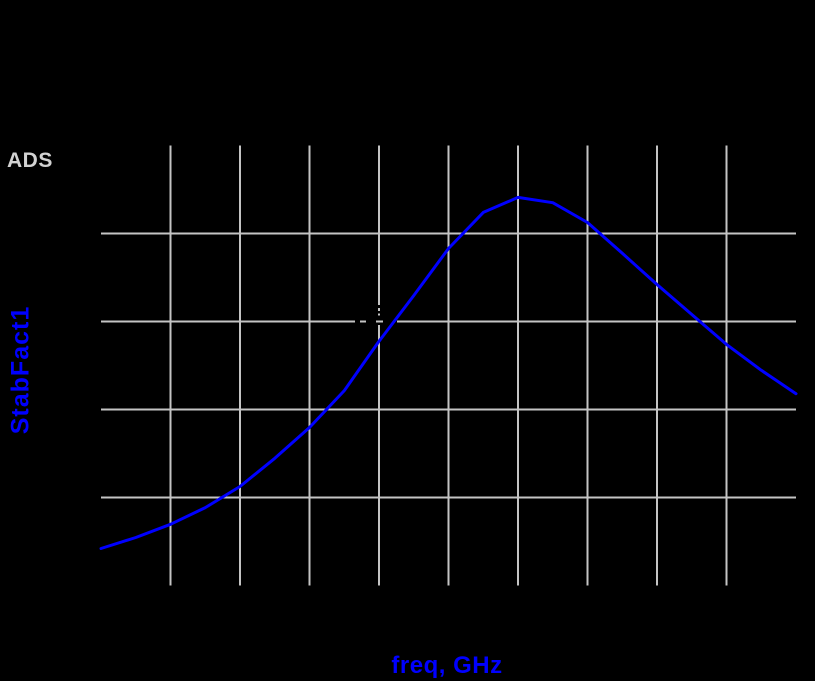 The width and height of the screenshot is (815, 681). Describe the element at coordinates (20, 370) in the screenshot. I see `y-axis-label: StabFact1` at that location.